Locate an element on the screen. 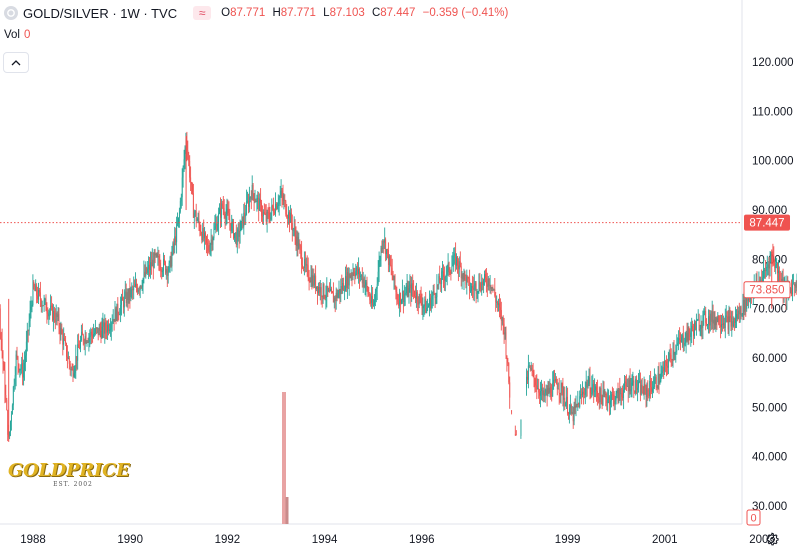 The image size is (797, 556). reference-price-badge-label: 73.850 is located at coordinates (766, 291).